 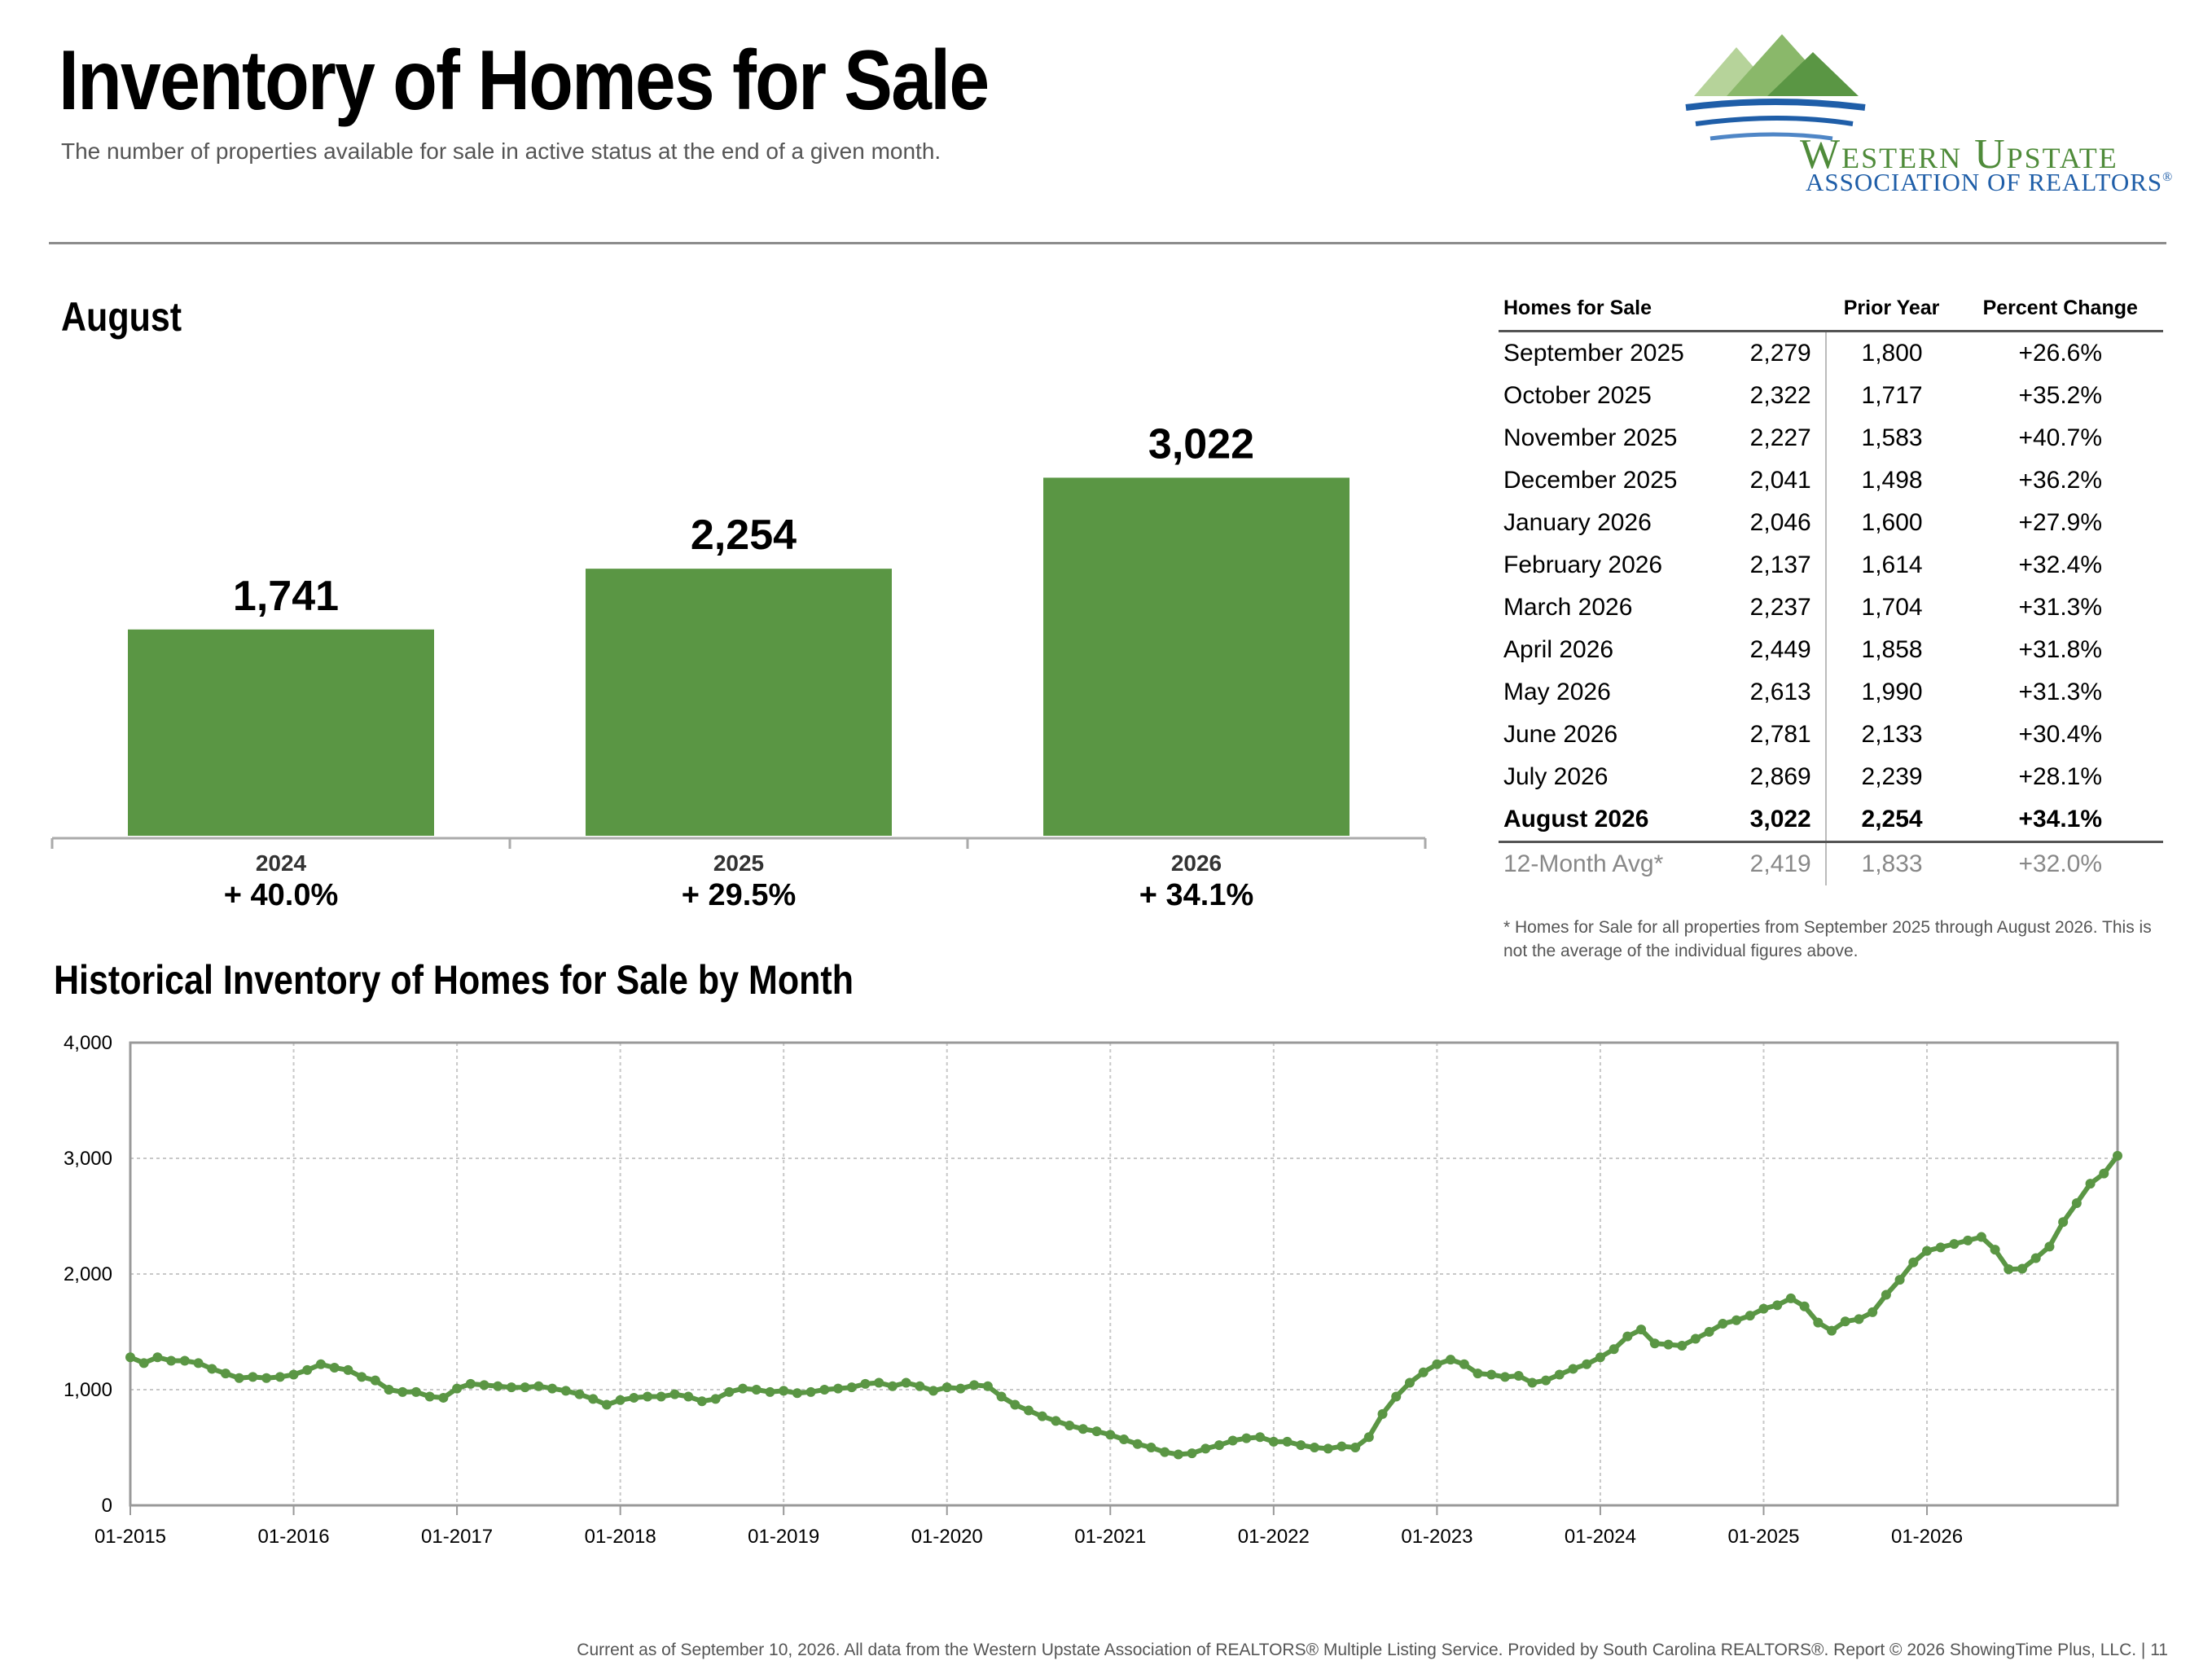 What do you see at coordinates (744, 536) in the screenshot?
I see `bar-value-label: 2,254` at bounding box center [744, 536].